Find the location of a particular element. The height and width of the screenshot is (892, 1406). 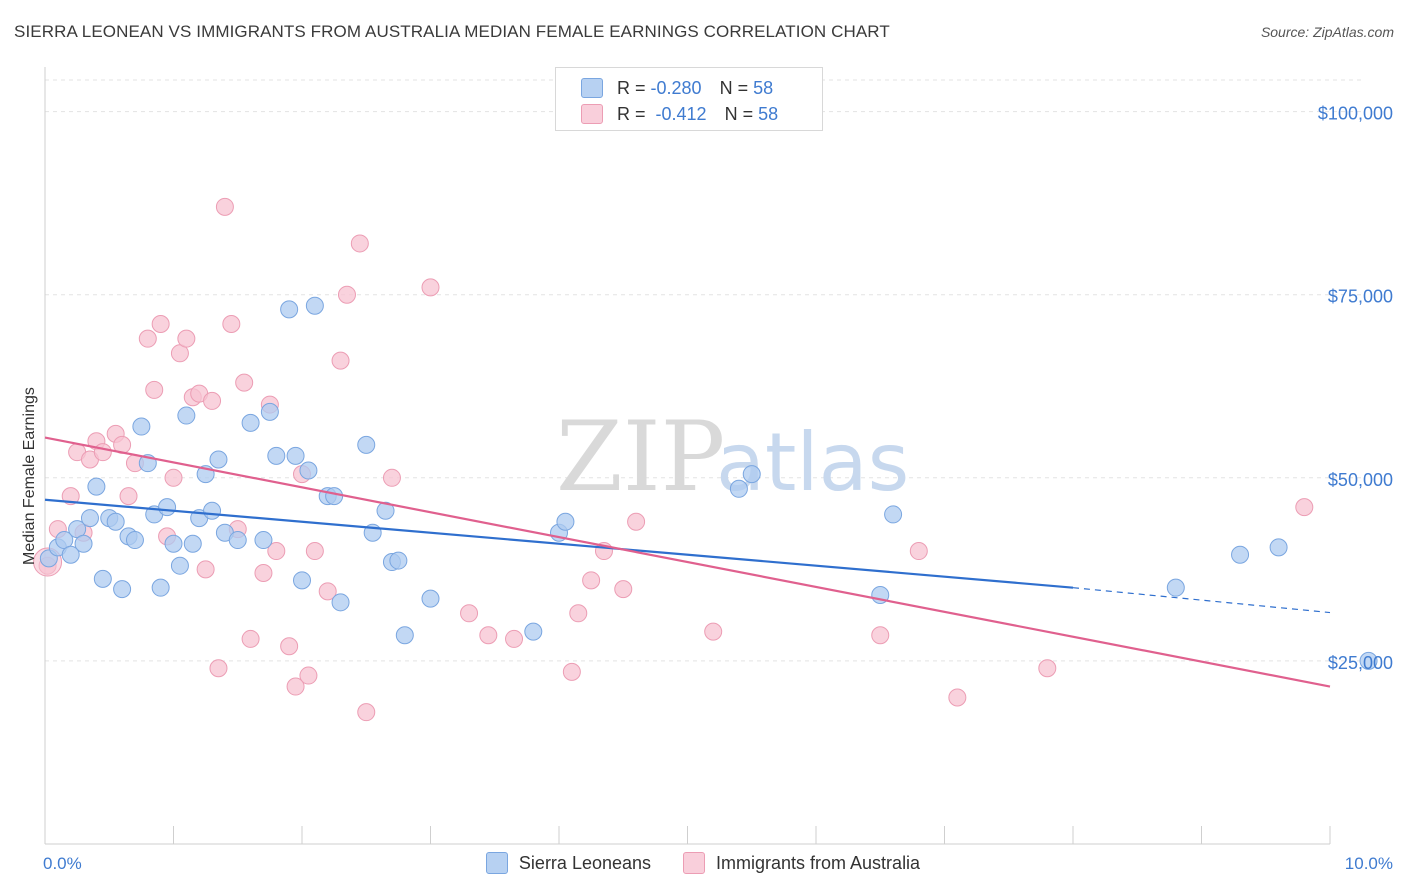

source-label: Source: ZipAtlas.com is located at coordinates (1327, 32).